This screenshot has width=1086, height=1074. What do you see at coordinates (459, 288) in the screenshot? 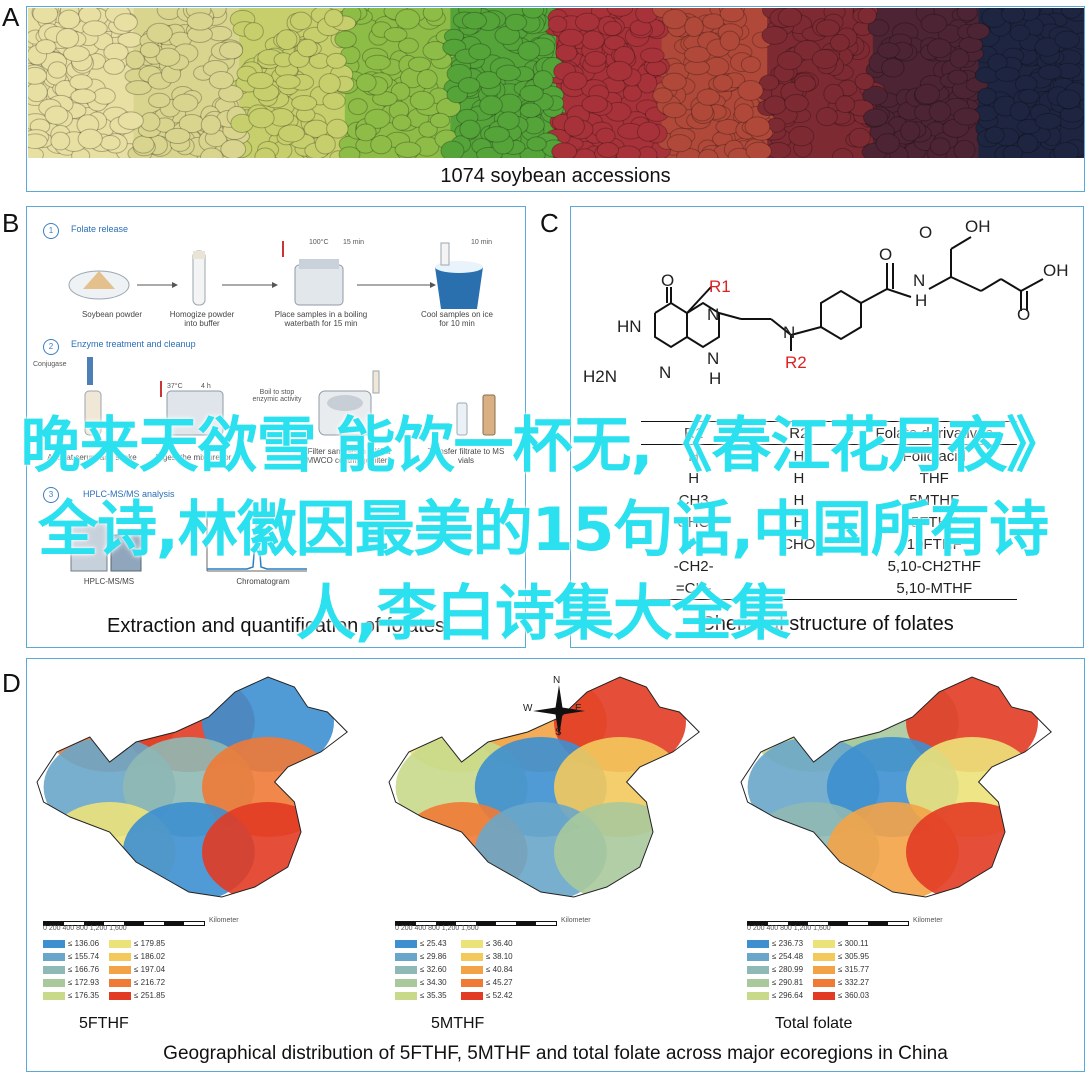
I see `ice-bucket-icon` at bounding box center [459, 288].